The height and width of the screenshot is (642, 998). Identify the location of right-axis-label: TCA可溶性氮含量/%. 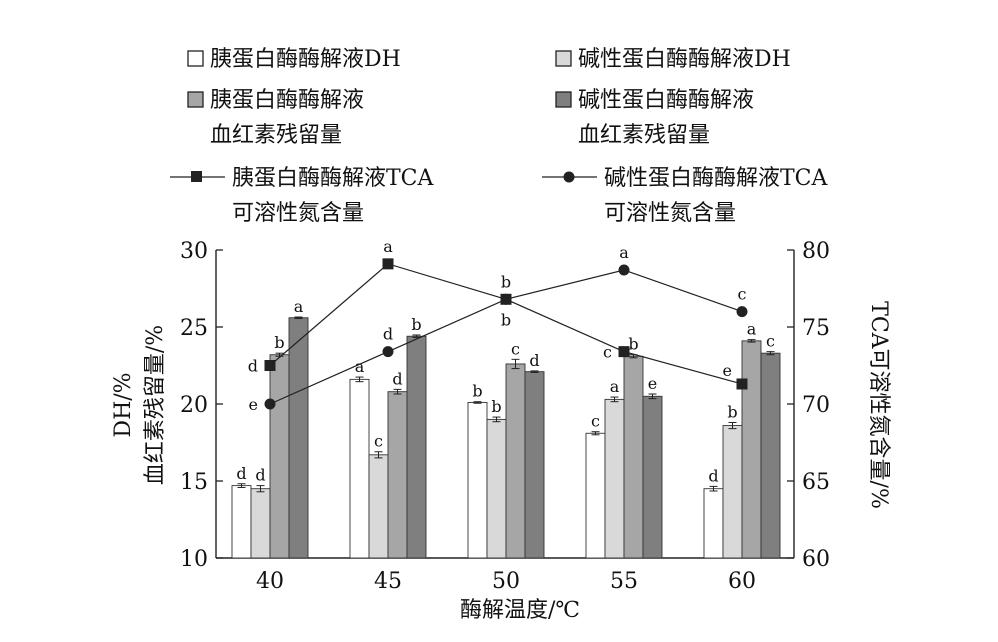
(878, 405).